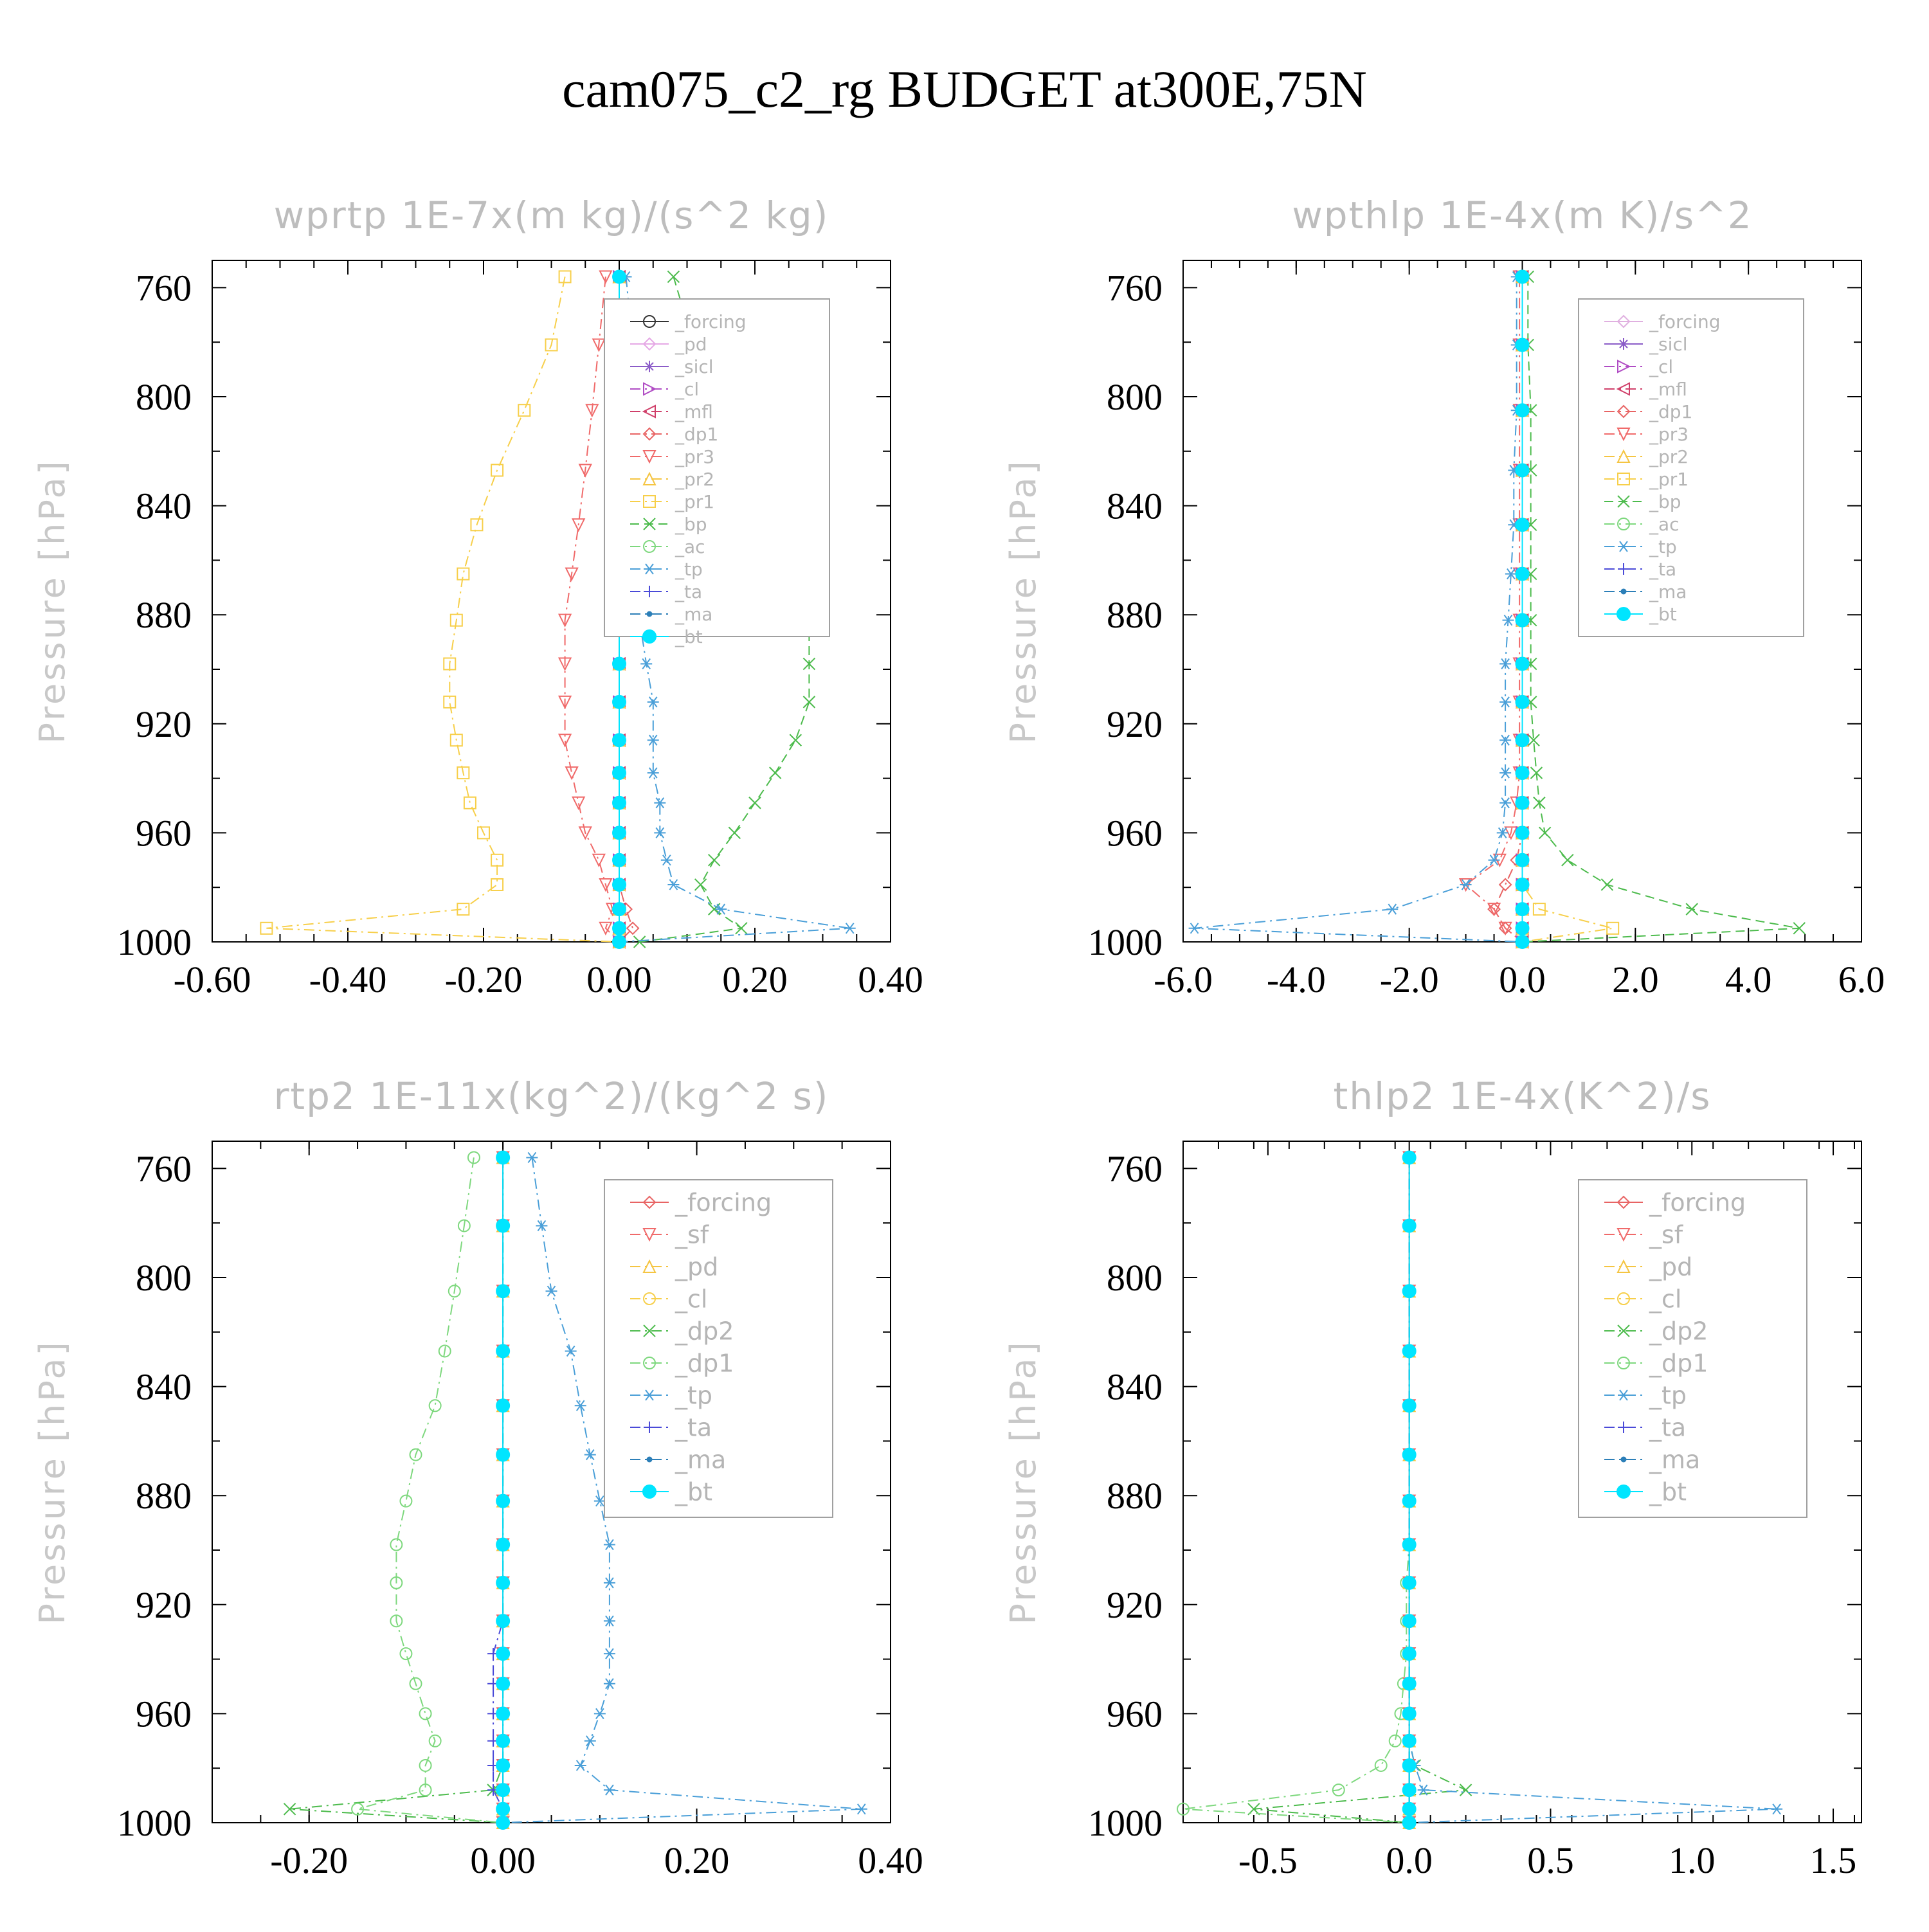 The width and height of the screenshot is (1929, 1932). Describe the element at coordinates (1135, 1168) in the screenshot. I see `y-tick-label: 760` at that location.